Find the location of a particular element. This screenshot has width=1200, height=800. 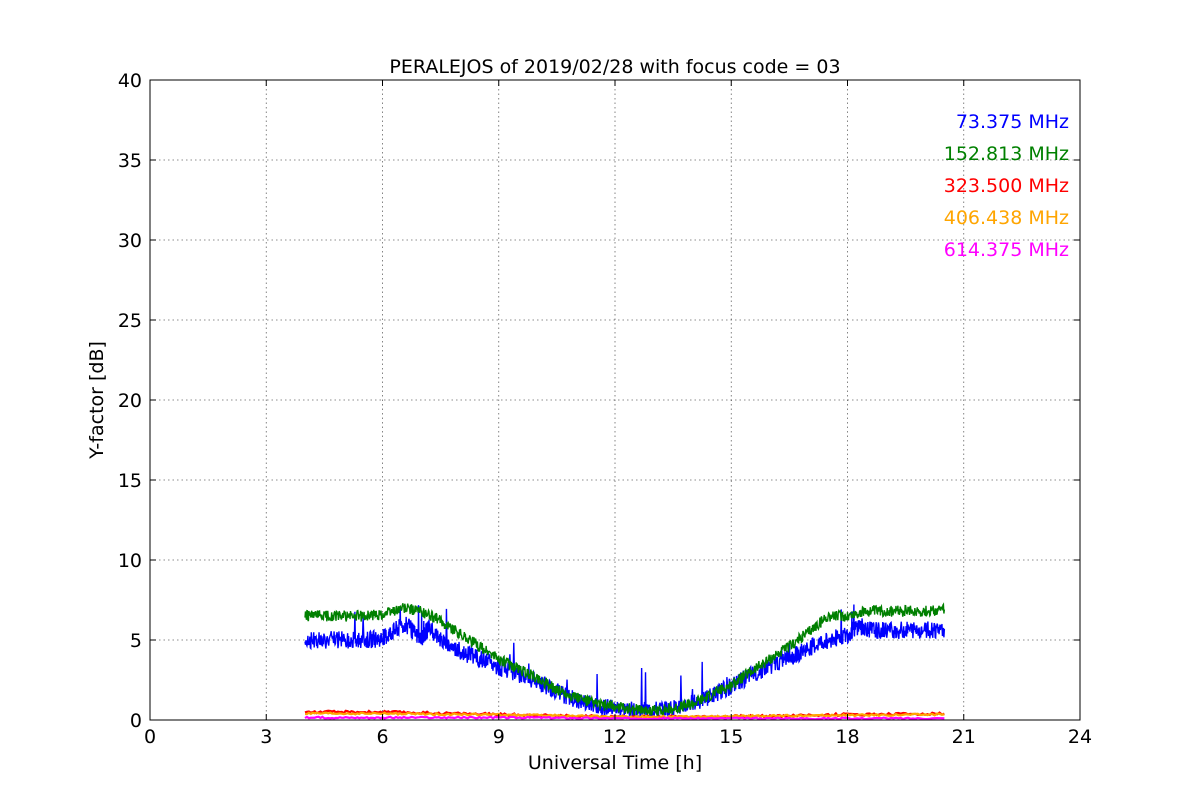

x-tick-label: 21 is located at coordinates (964, 737).